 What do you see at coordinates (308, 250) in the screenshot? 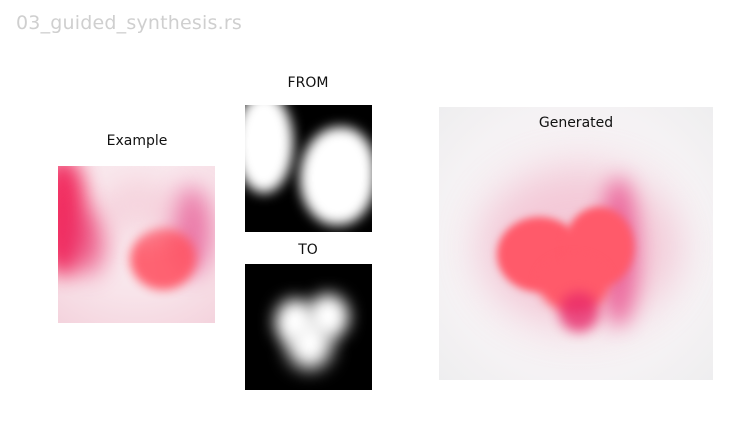
I see `to-label: TO` at bounding box center [308, 250].